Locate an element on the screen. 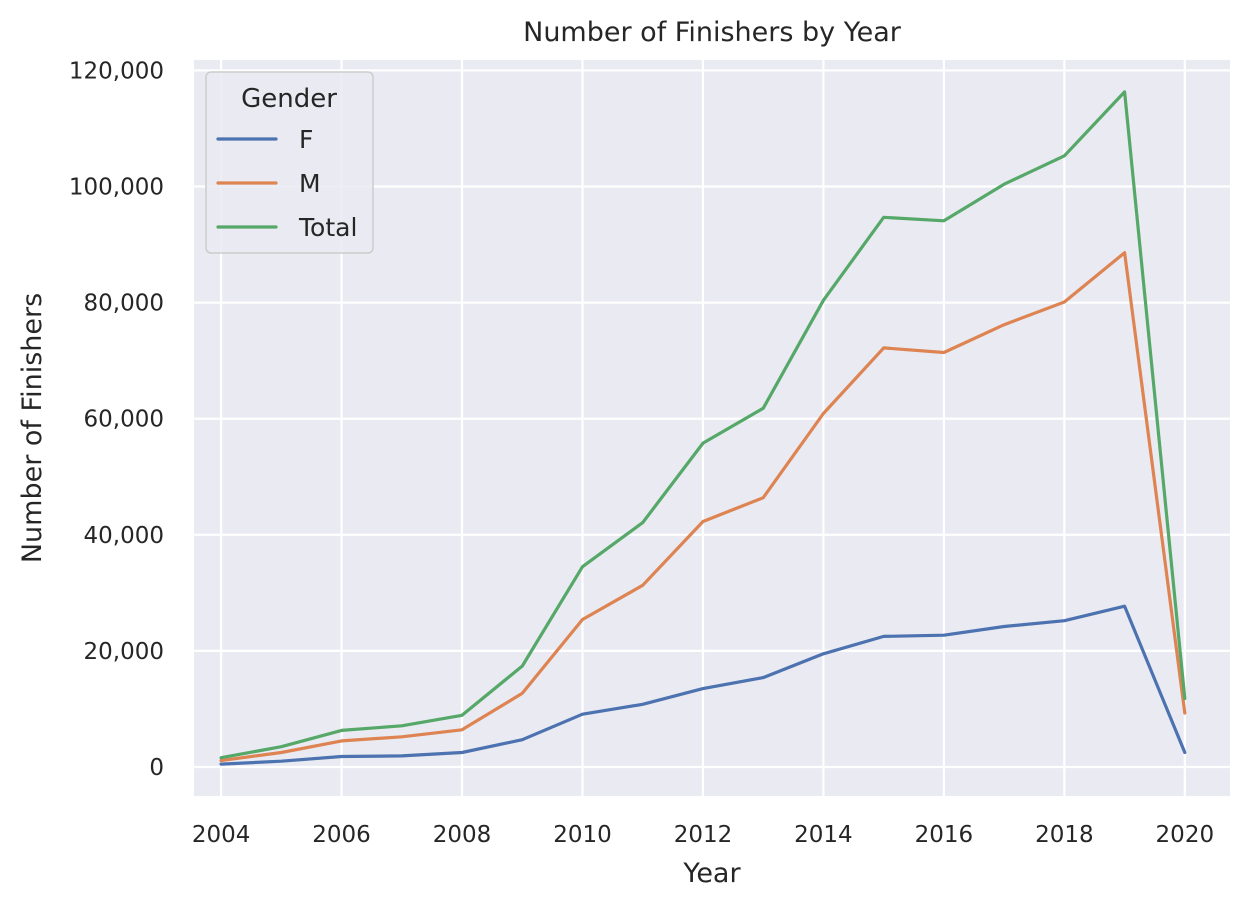  x-tick-label: 2012 is located at coordinates (703, 835).